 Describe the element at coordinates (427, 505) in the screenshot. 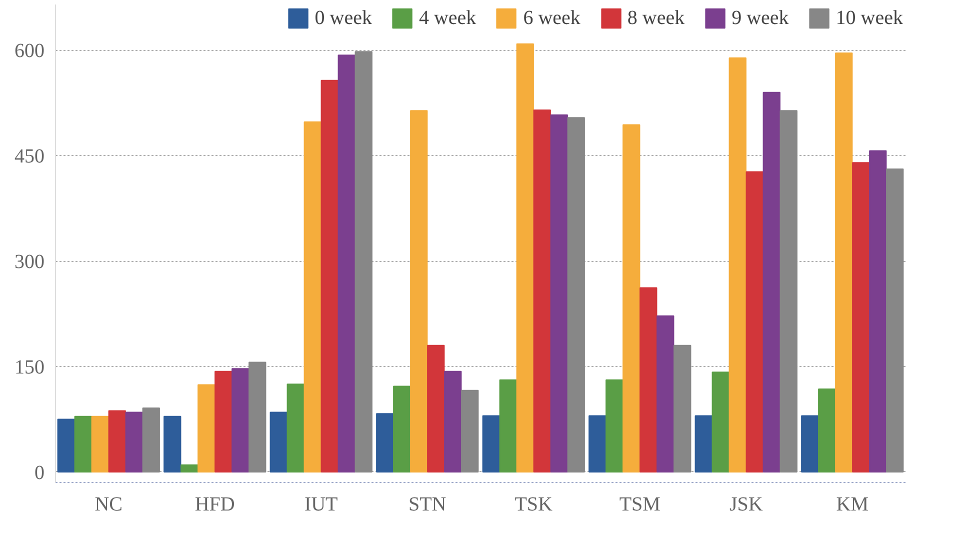

I see `x-tick-label: STN` at that location.